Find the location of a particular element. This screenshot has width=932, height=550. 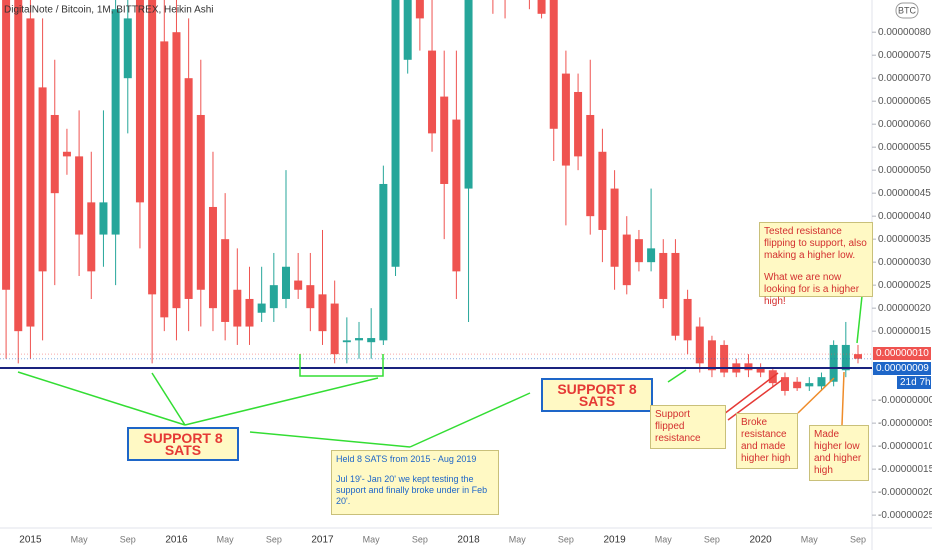

currency-label: BTC is located at coordinates (907, 10).